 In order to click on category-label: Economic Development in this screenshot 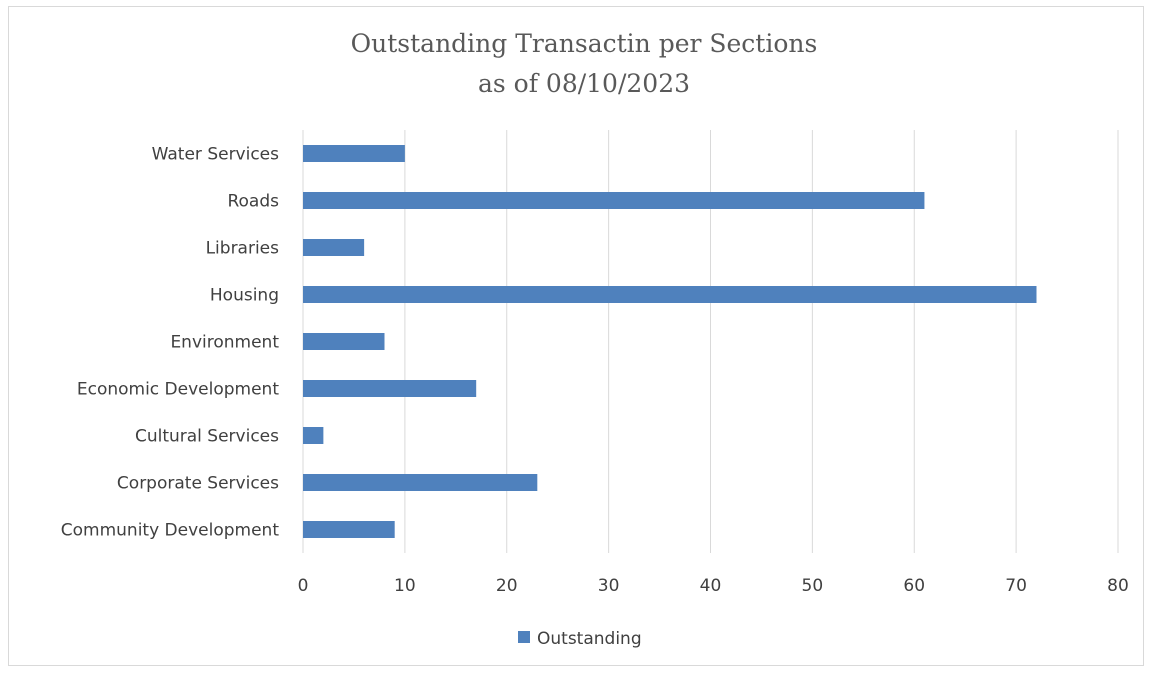, I will do `click(178, 390)`.